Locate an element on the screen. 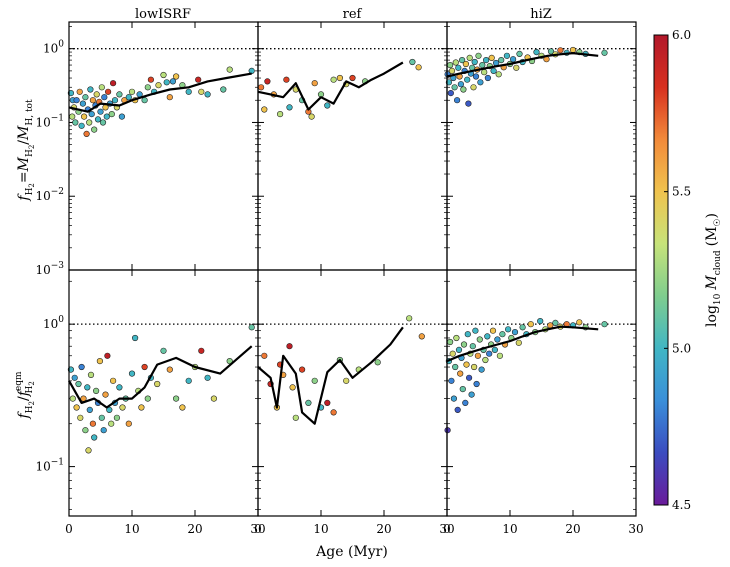  colorbar-label-sub: 10 is located at coordinates (718, 299).